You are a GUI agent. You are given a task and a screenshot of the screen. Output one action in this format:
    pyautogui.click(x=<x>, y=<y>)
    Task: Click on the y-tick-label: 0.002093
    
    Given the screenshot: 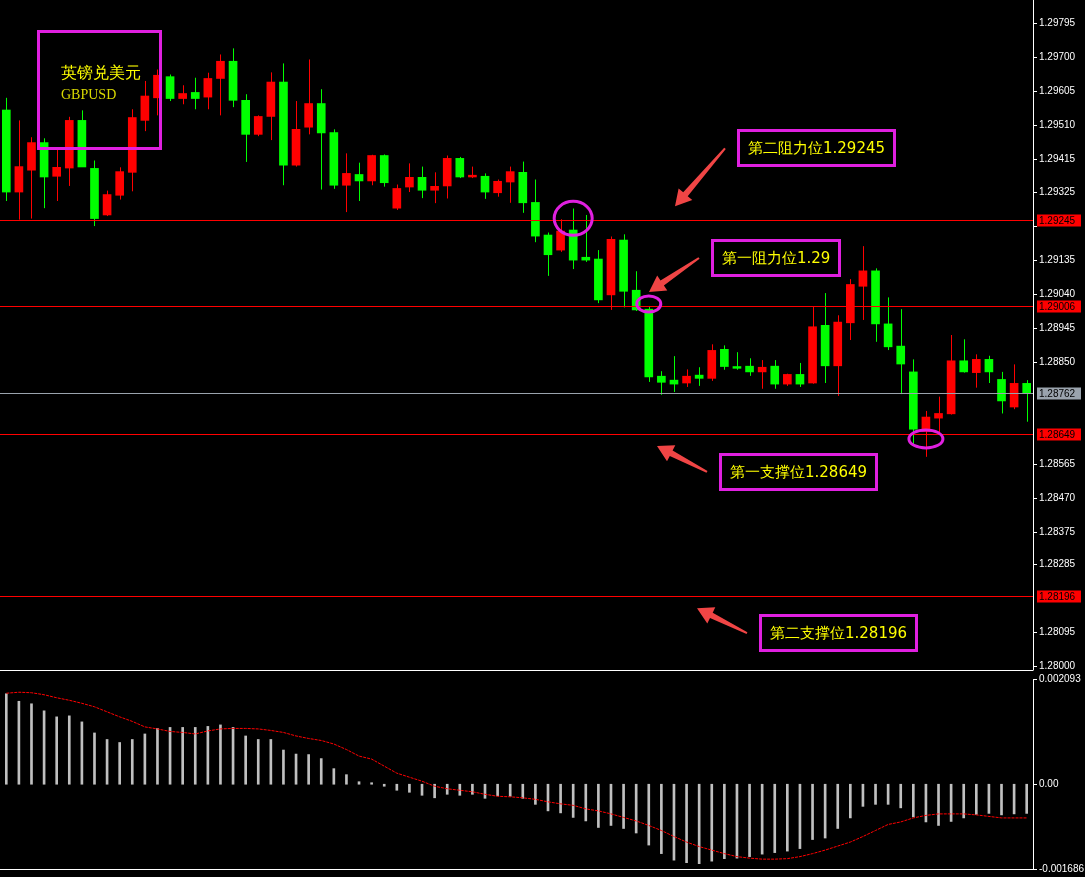 What is the action you would take?
    pyautogui.click(x=1060, y=679)
    